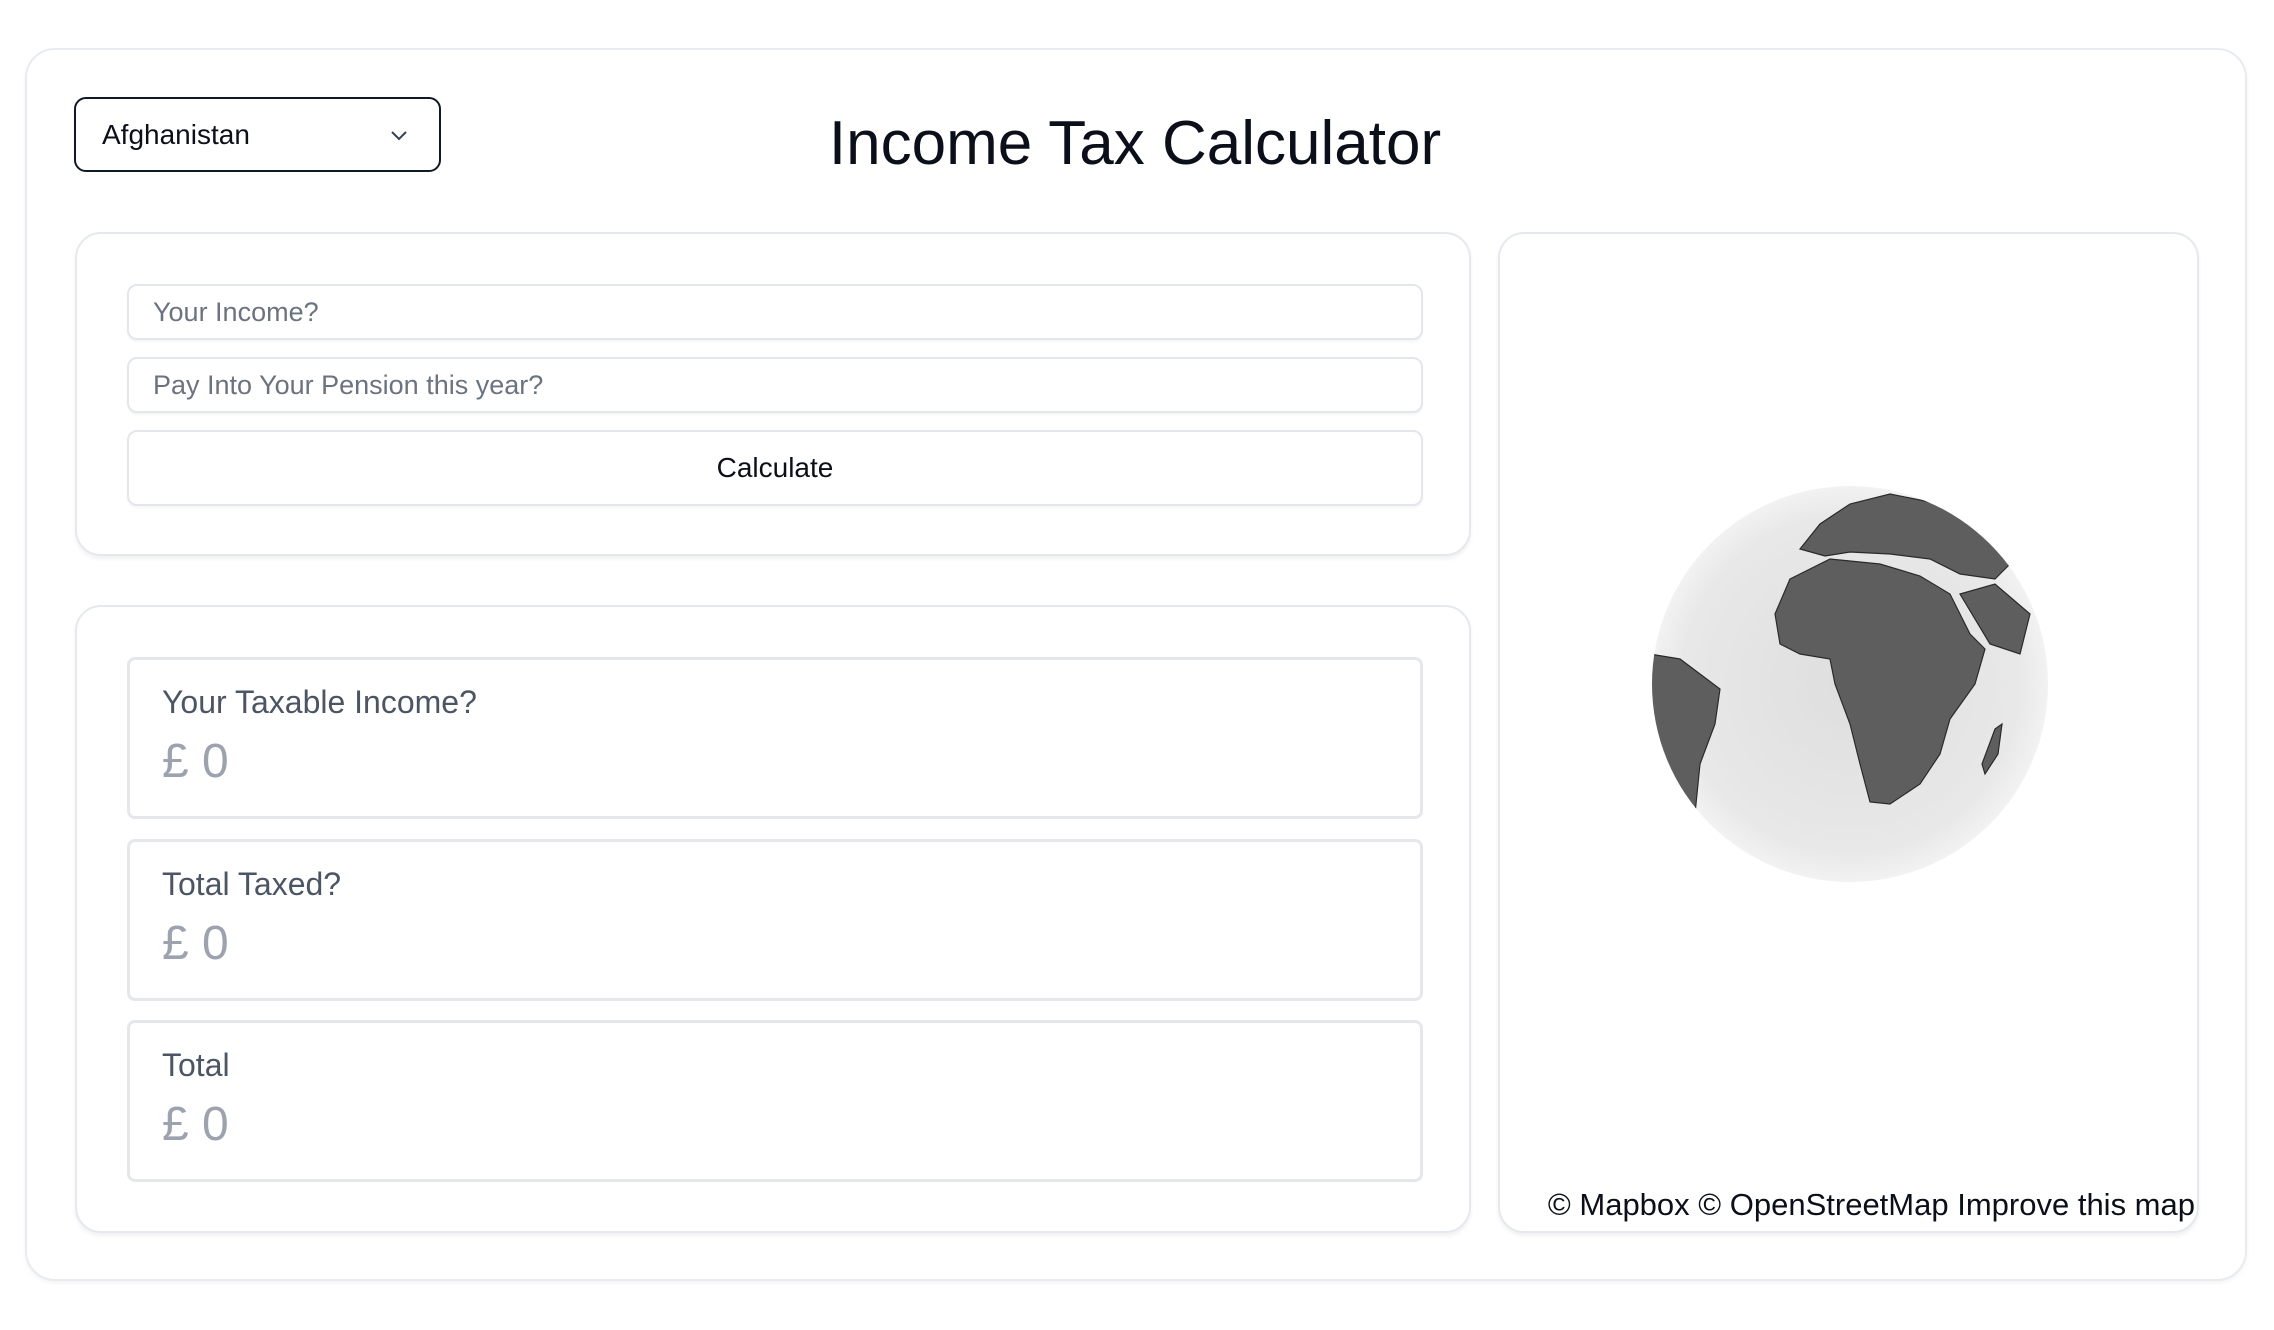 Image resolution: width=2274 pixels, height=1330 pixels. I want to click on pension-input, so click(775, 385).